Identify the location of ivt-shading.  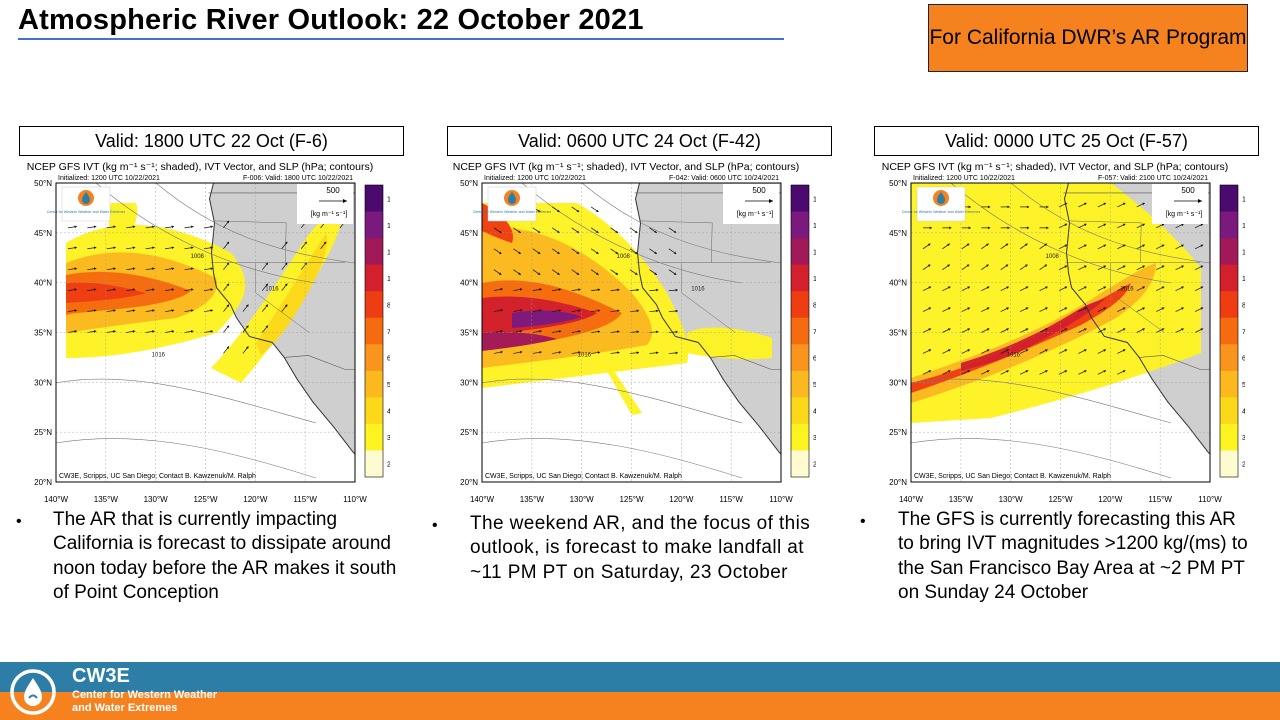
(627, 309).